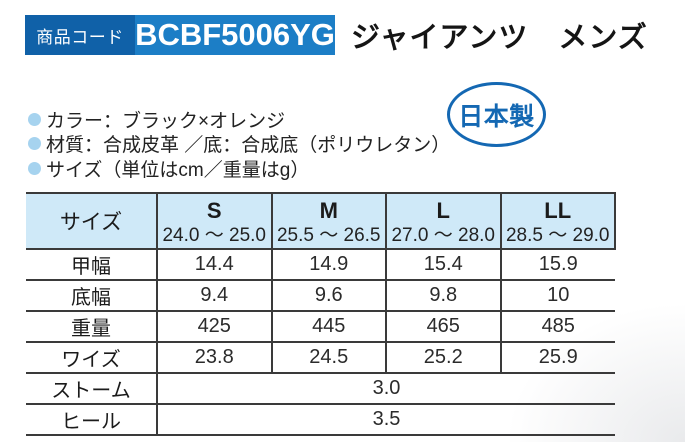 Image resolution: width=685 pixels, height=442 pixels. I want to click on table-row-instep-width: 甲幅 14.4 14.9 15.4 15.9, so click(320, 264).